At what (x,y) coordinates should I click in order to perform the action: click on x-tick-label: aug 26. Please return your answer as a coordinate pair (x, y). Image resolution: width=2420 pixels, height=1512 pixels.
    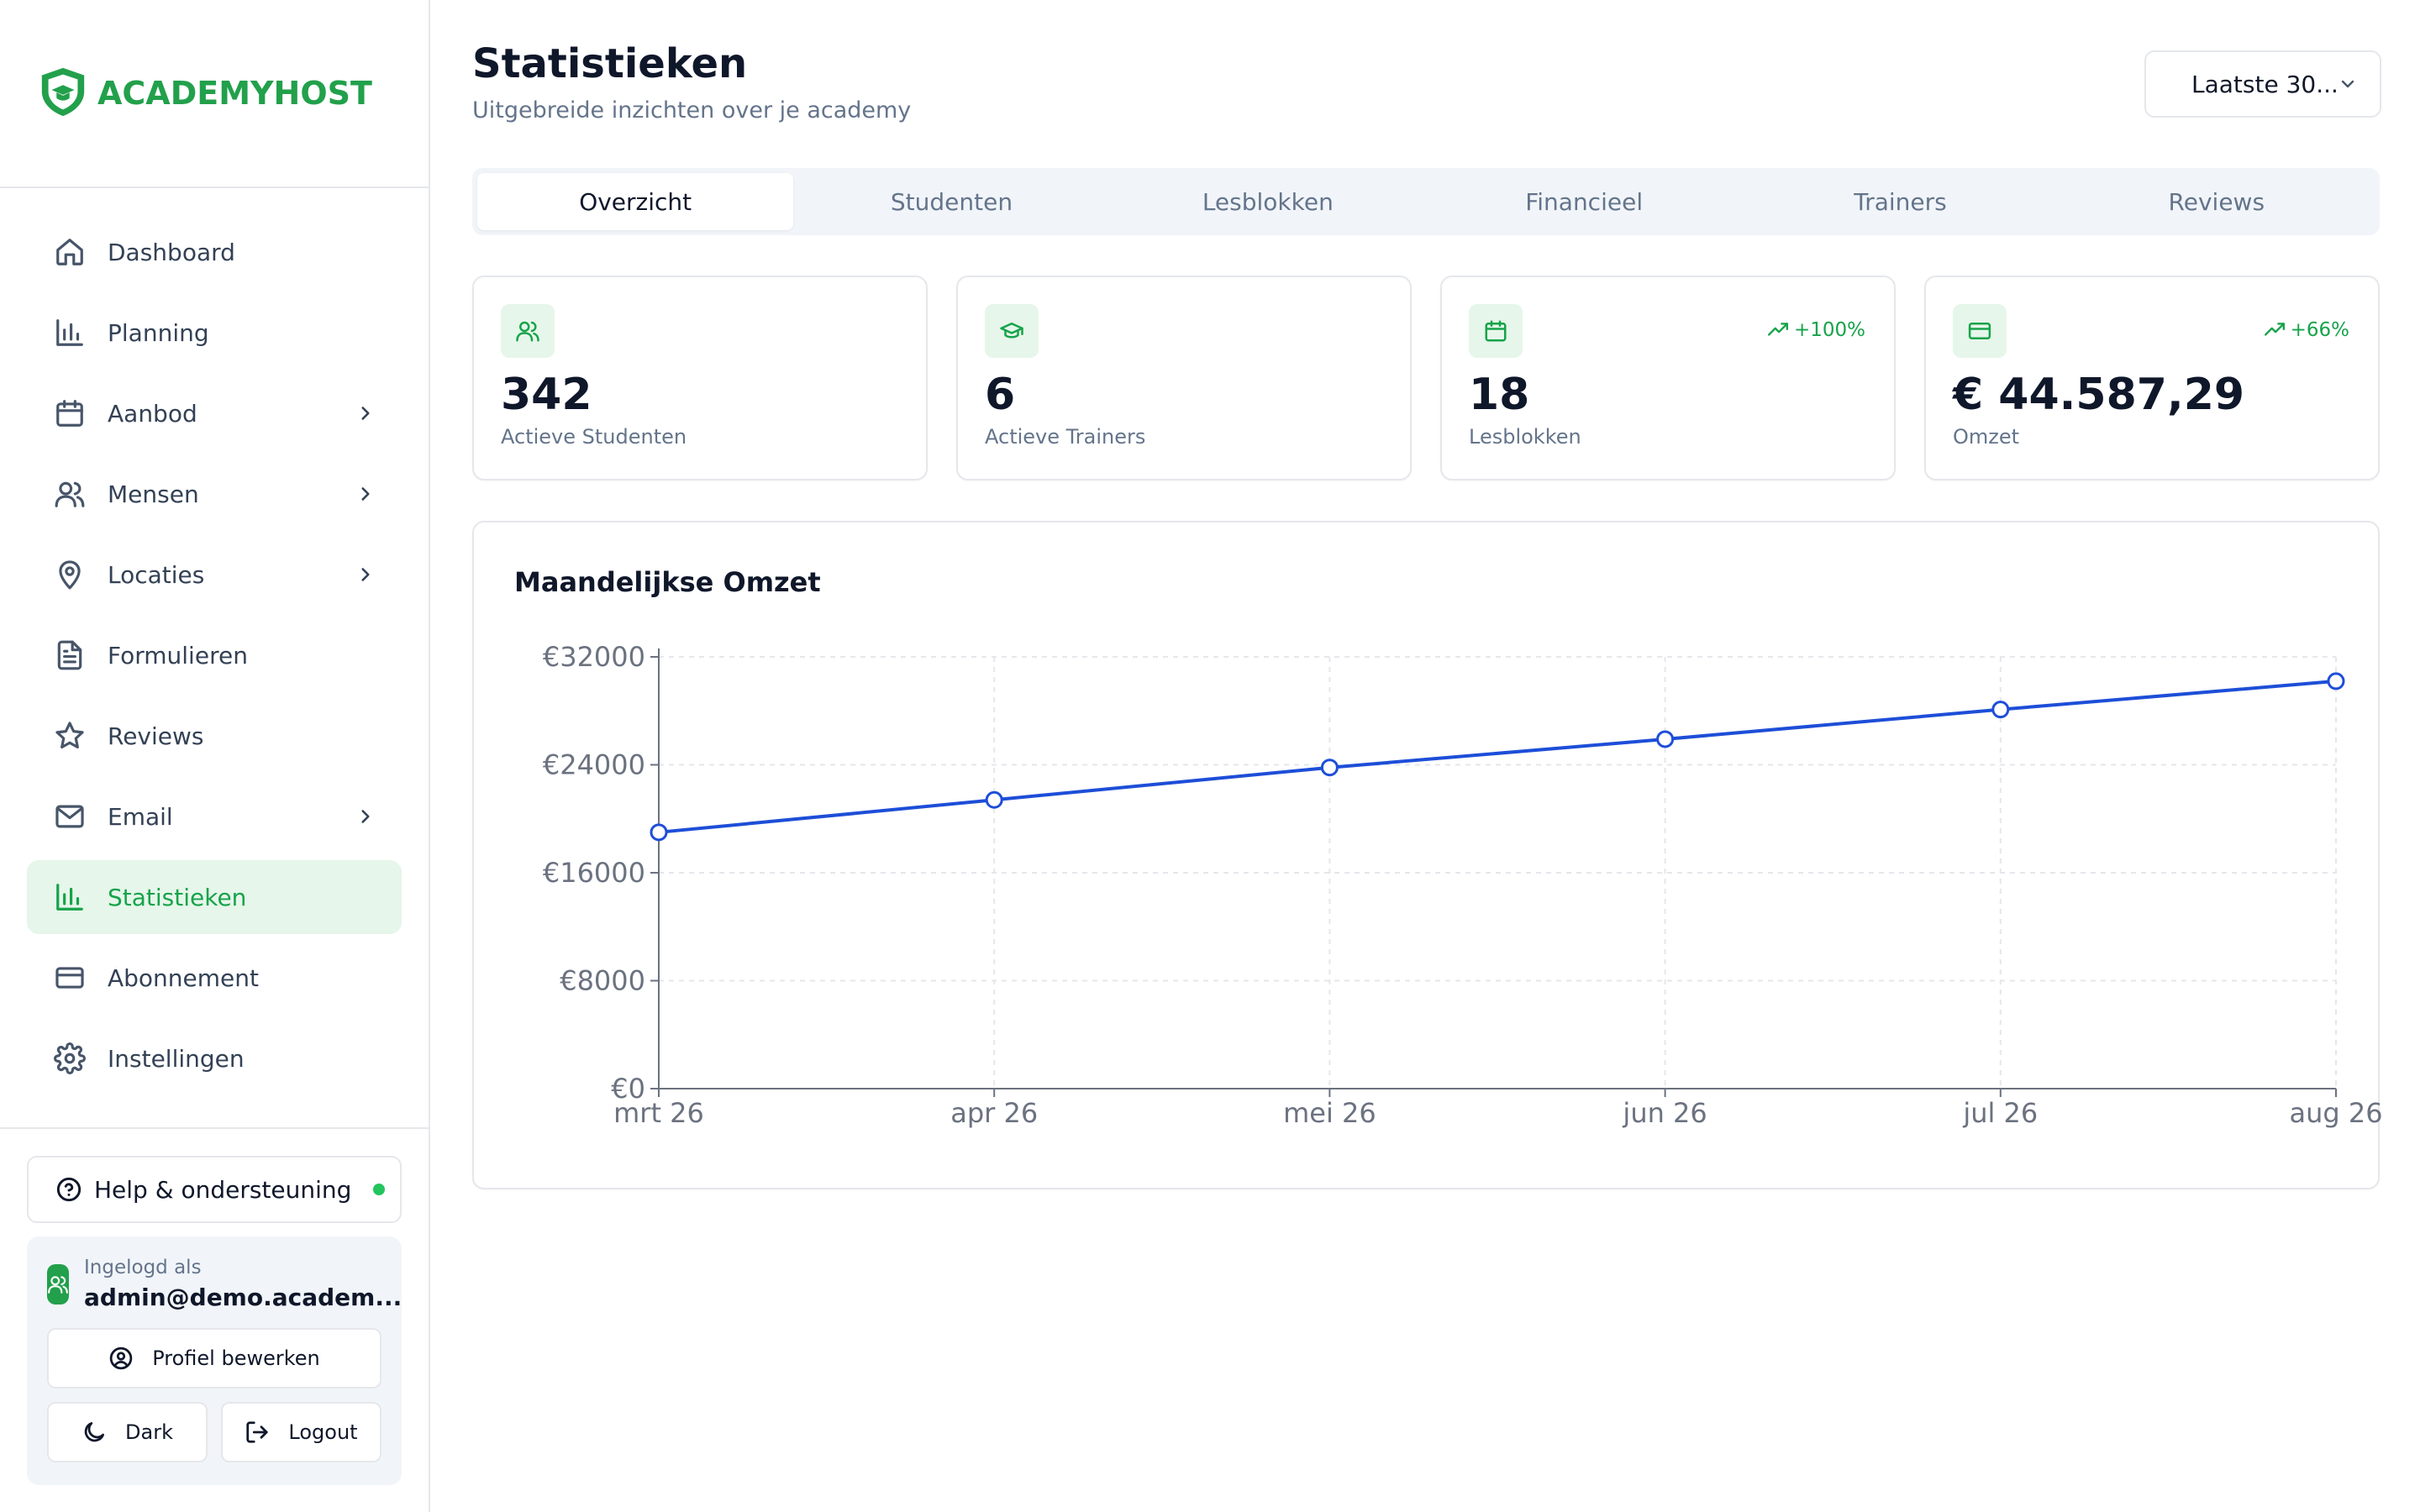
    Looking at the image, I should click on (2335, 1113).